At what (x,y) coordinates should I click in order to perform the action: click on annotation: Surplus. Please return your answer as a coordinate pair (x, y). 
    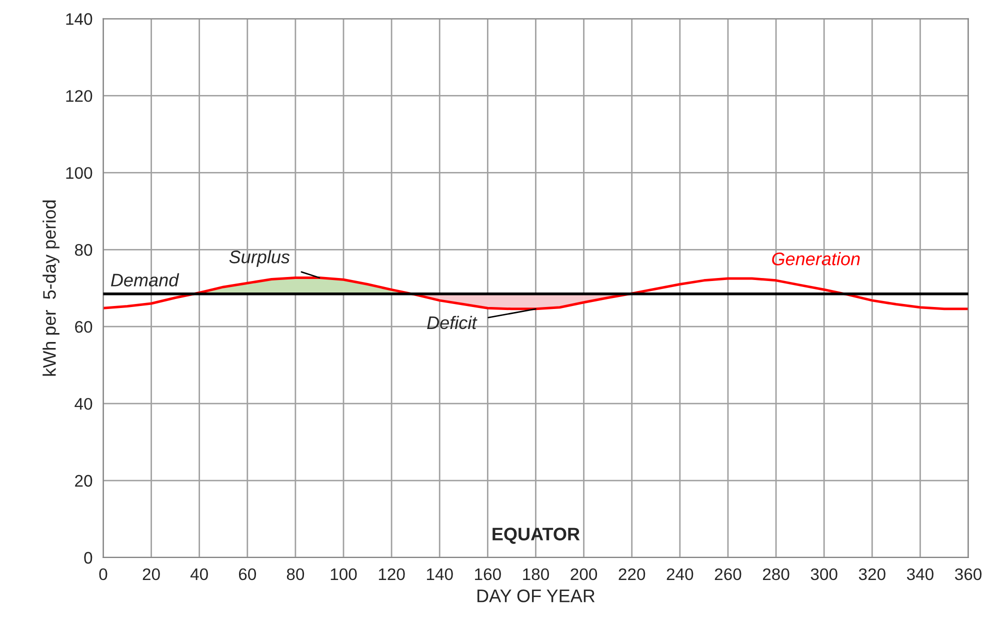
    Looking at the image, I should click on (259, 258).